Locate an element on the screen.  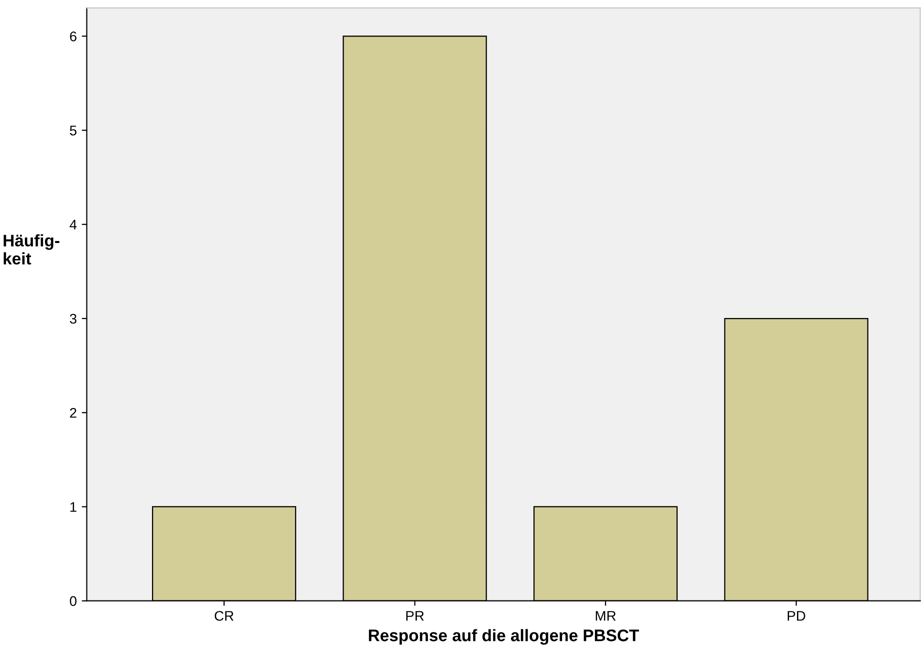
x-axis-title: Response auf die allogene PBSCT is located at coordinates (504, 637).